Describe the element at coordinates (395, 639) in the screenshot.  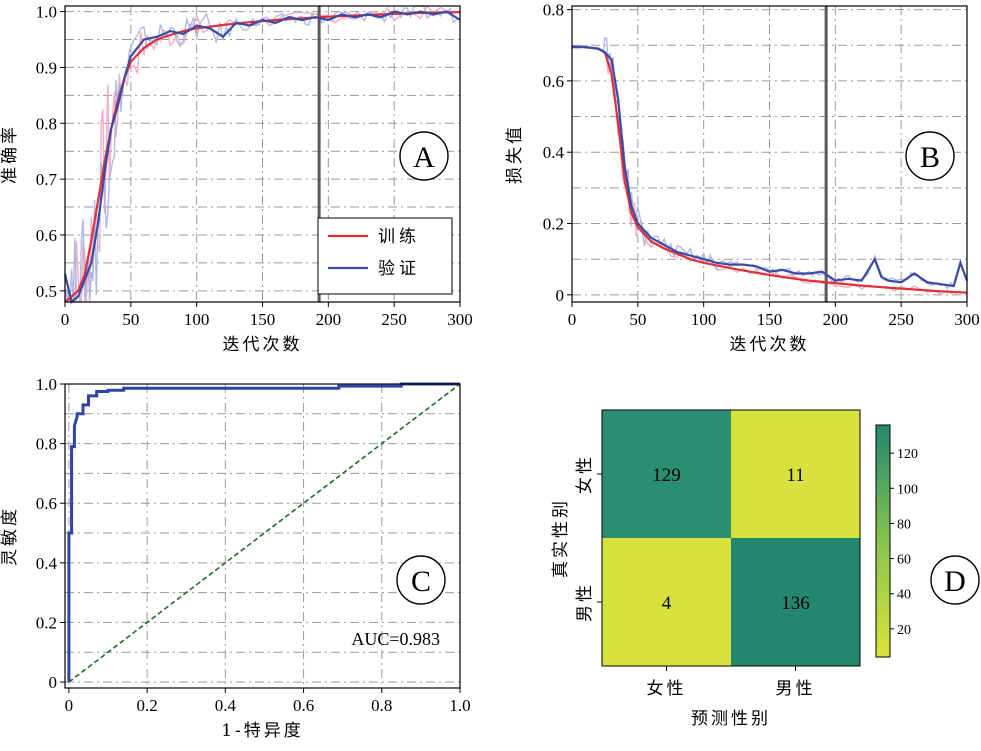
I see `auc-annotation: AUC=0.983` at that location.